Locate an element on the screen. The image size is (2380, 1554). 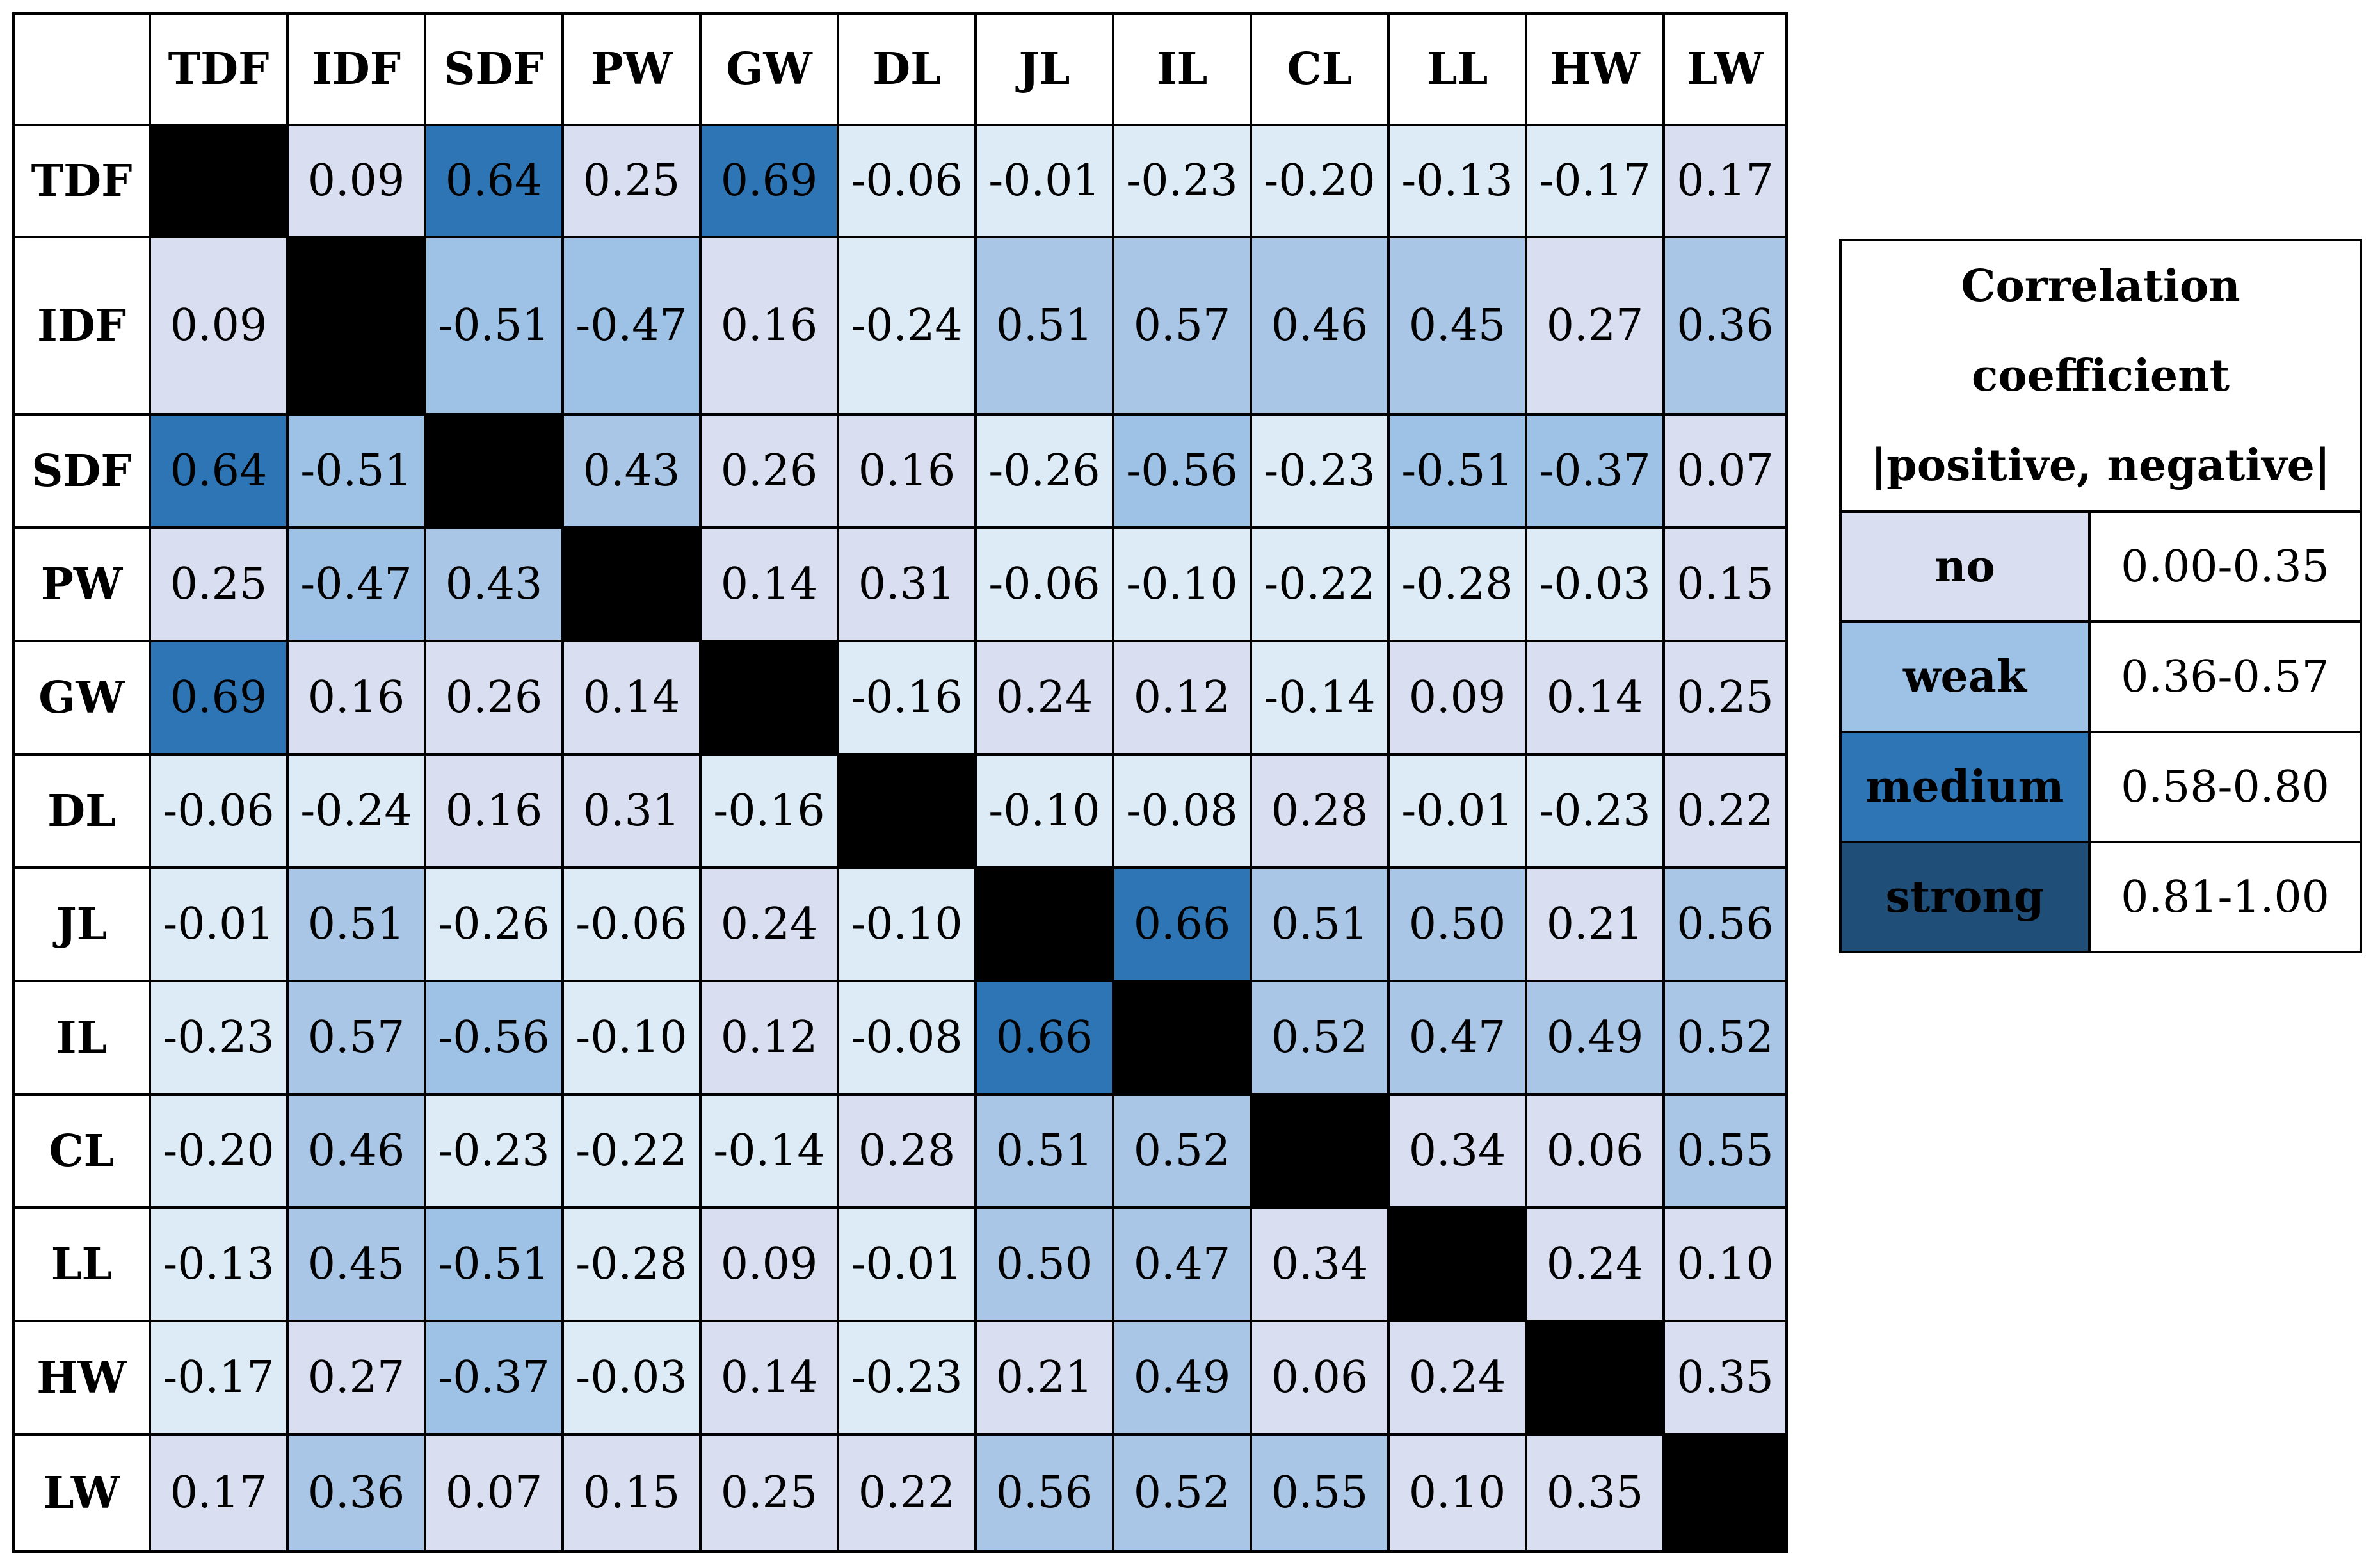
matrix-cell: -0.17 is located at coordinates (1595, 181).